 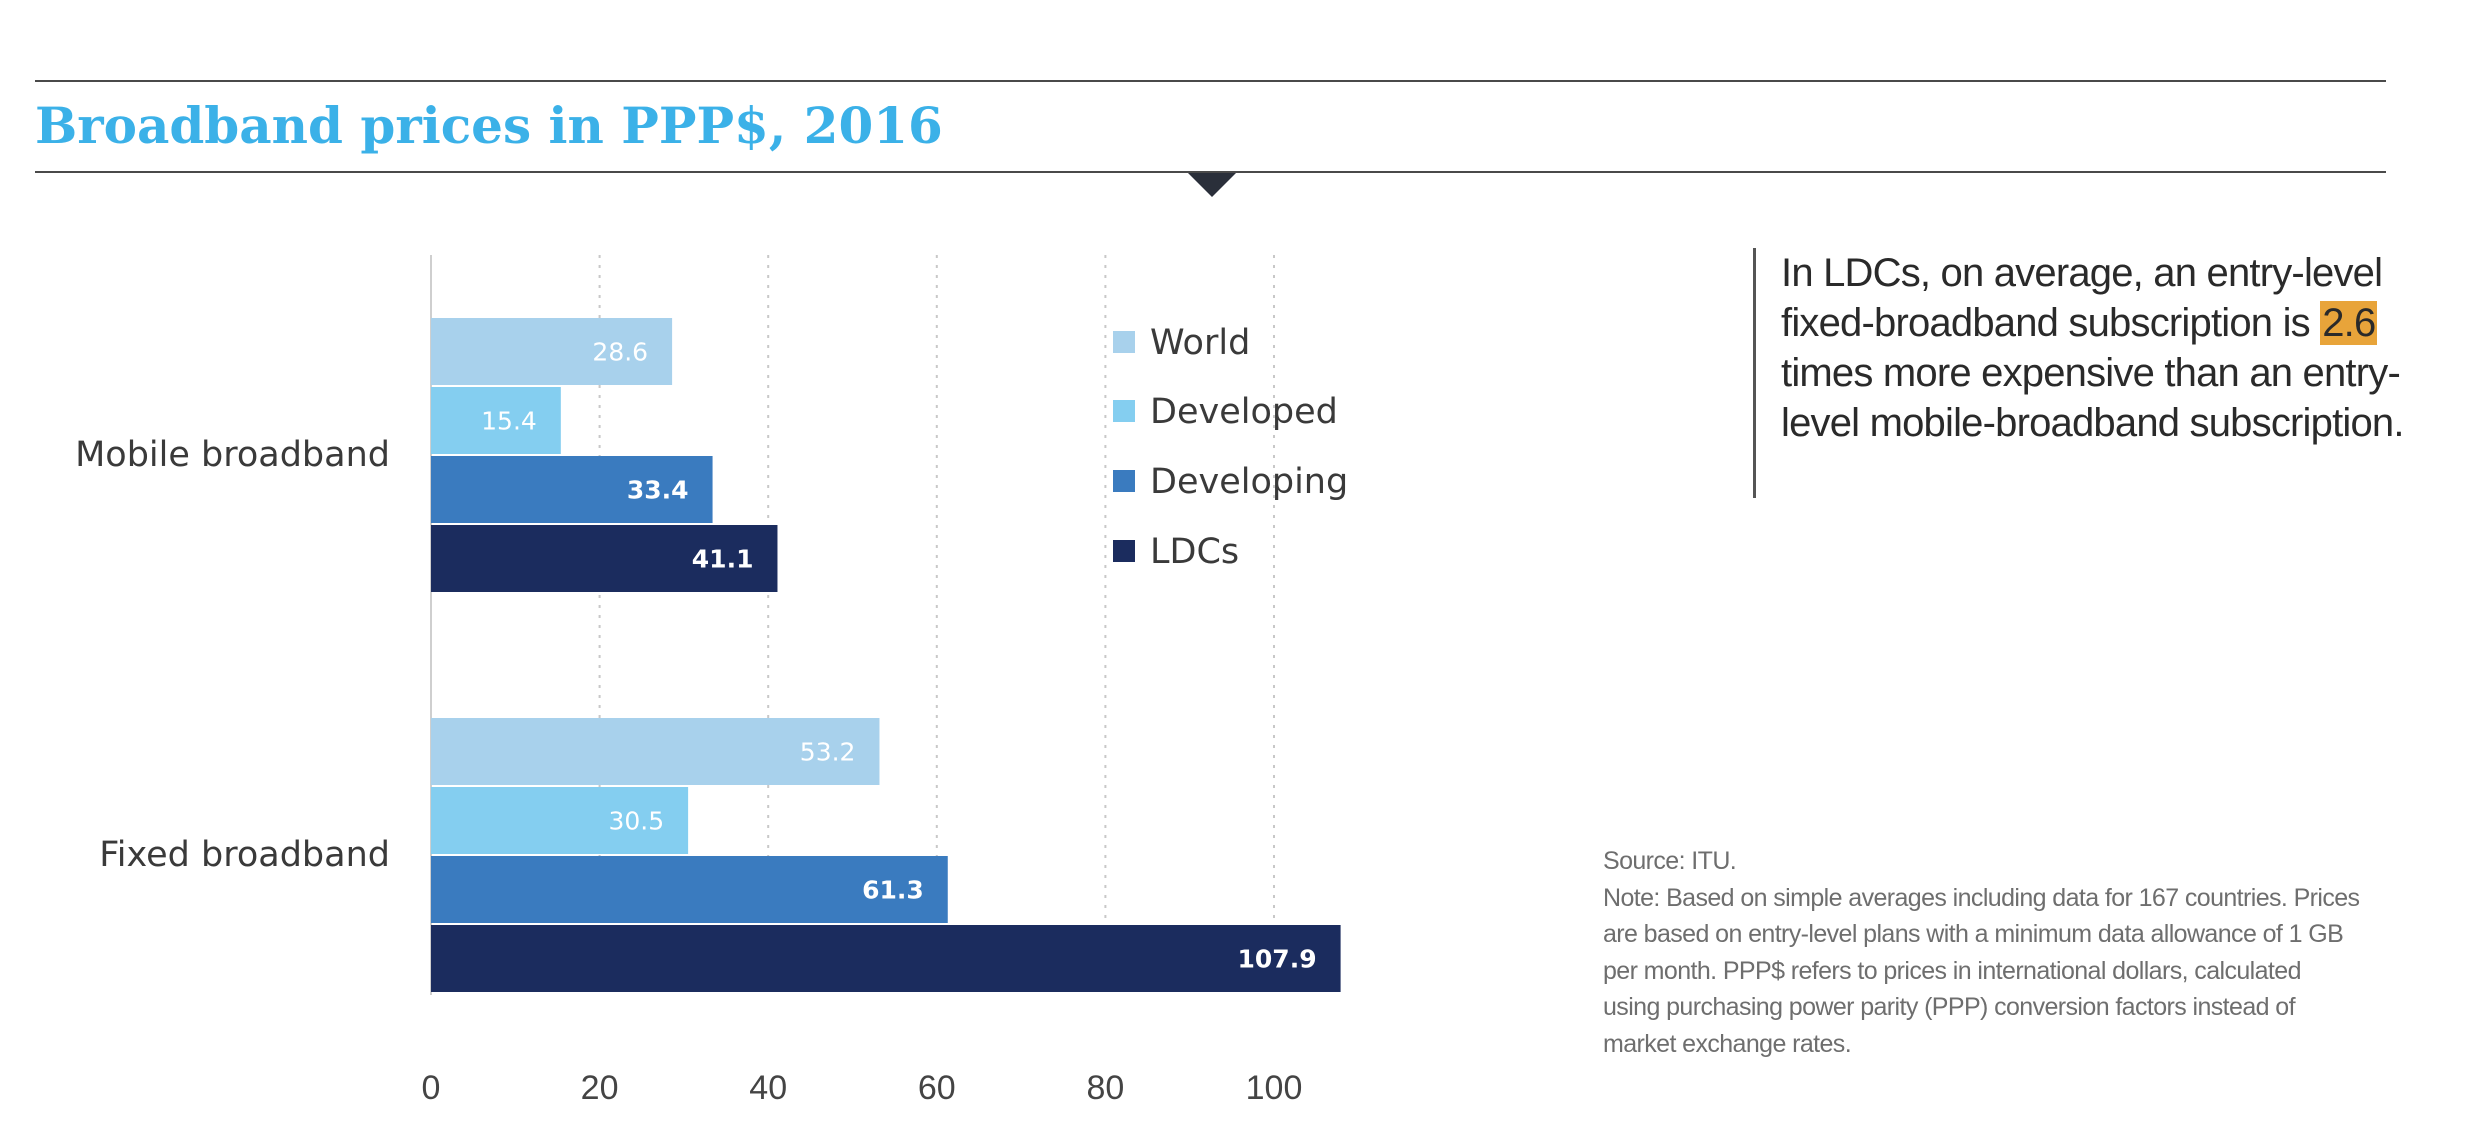 What do you see at coordinates (232, 455) in the screenshot?
I see `category-label: Mobile broadband` at bounding box center [232, 455].